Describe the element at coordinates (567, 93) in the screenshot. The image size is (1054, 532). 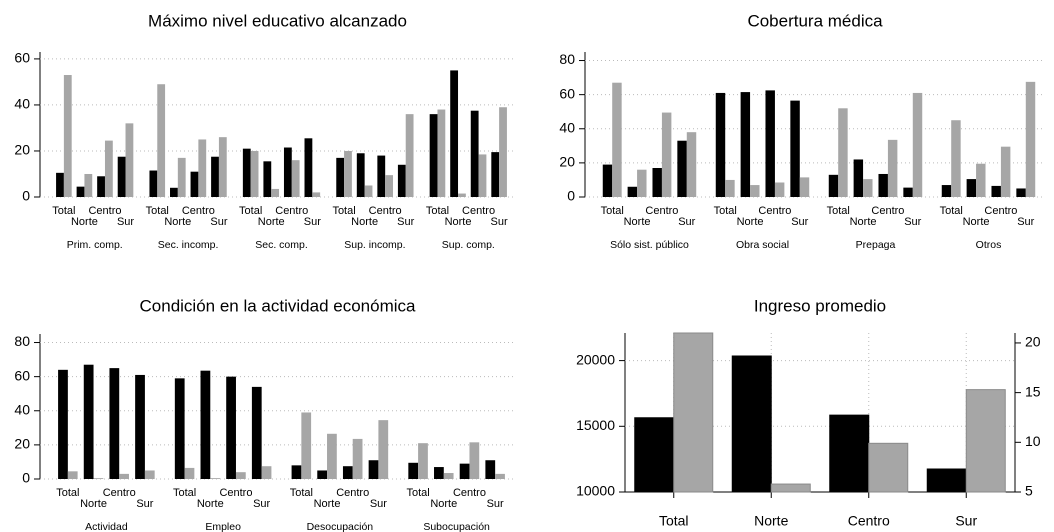
I see `y-tick-label: 60` at that location.